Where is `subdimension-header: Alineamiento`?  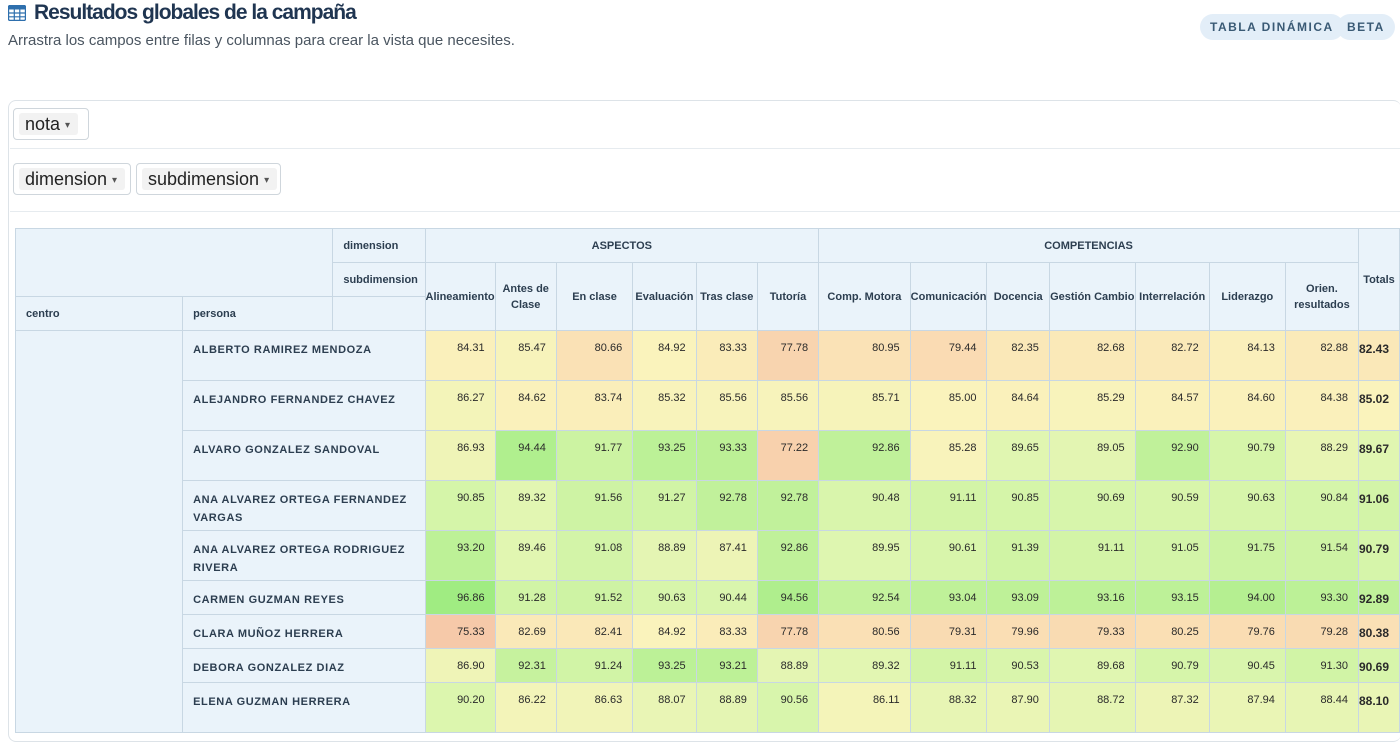
subdimension-header: Alineamiento is located at coordinates (460, 296).